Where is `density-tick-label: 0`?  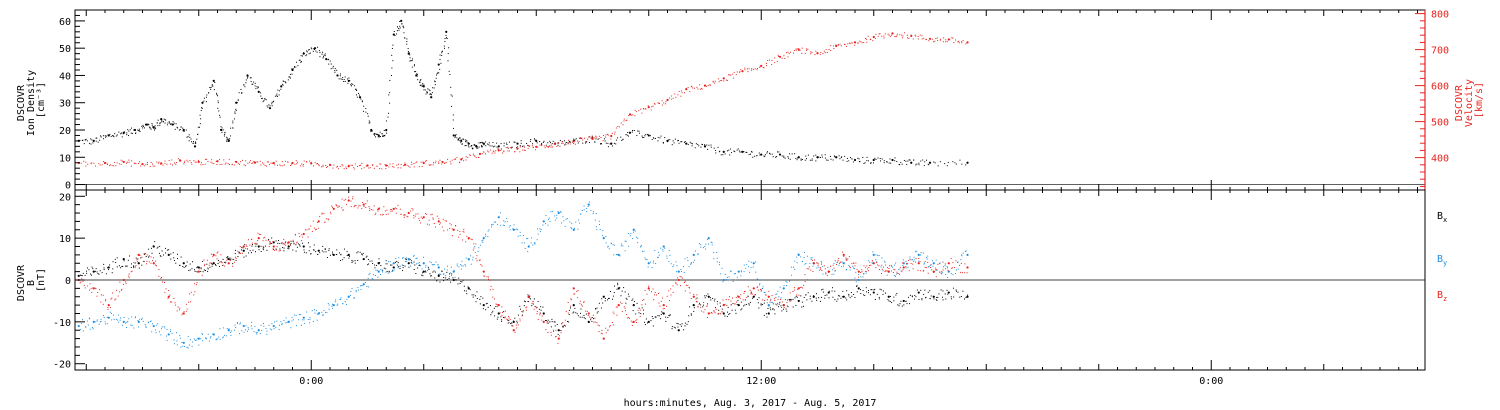 density-tick-label: 0 is located at coordinates (68, 186).